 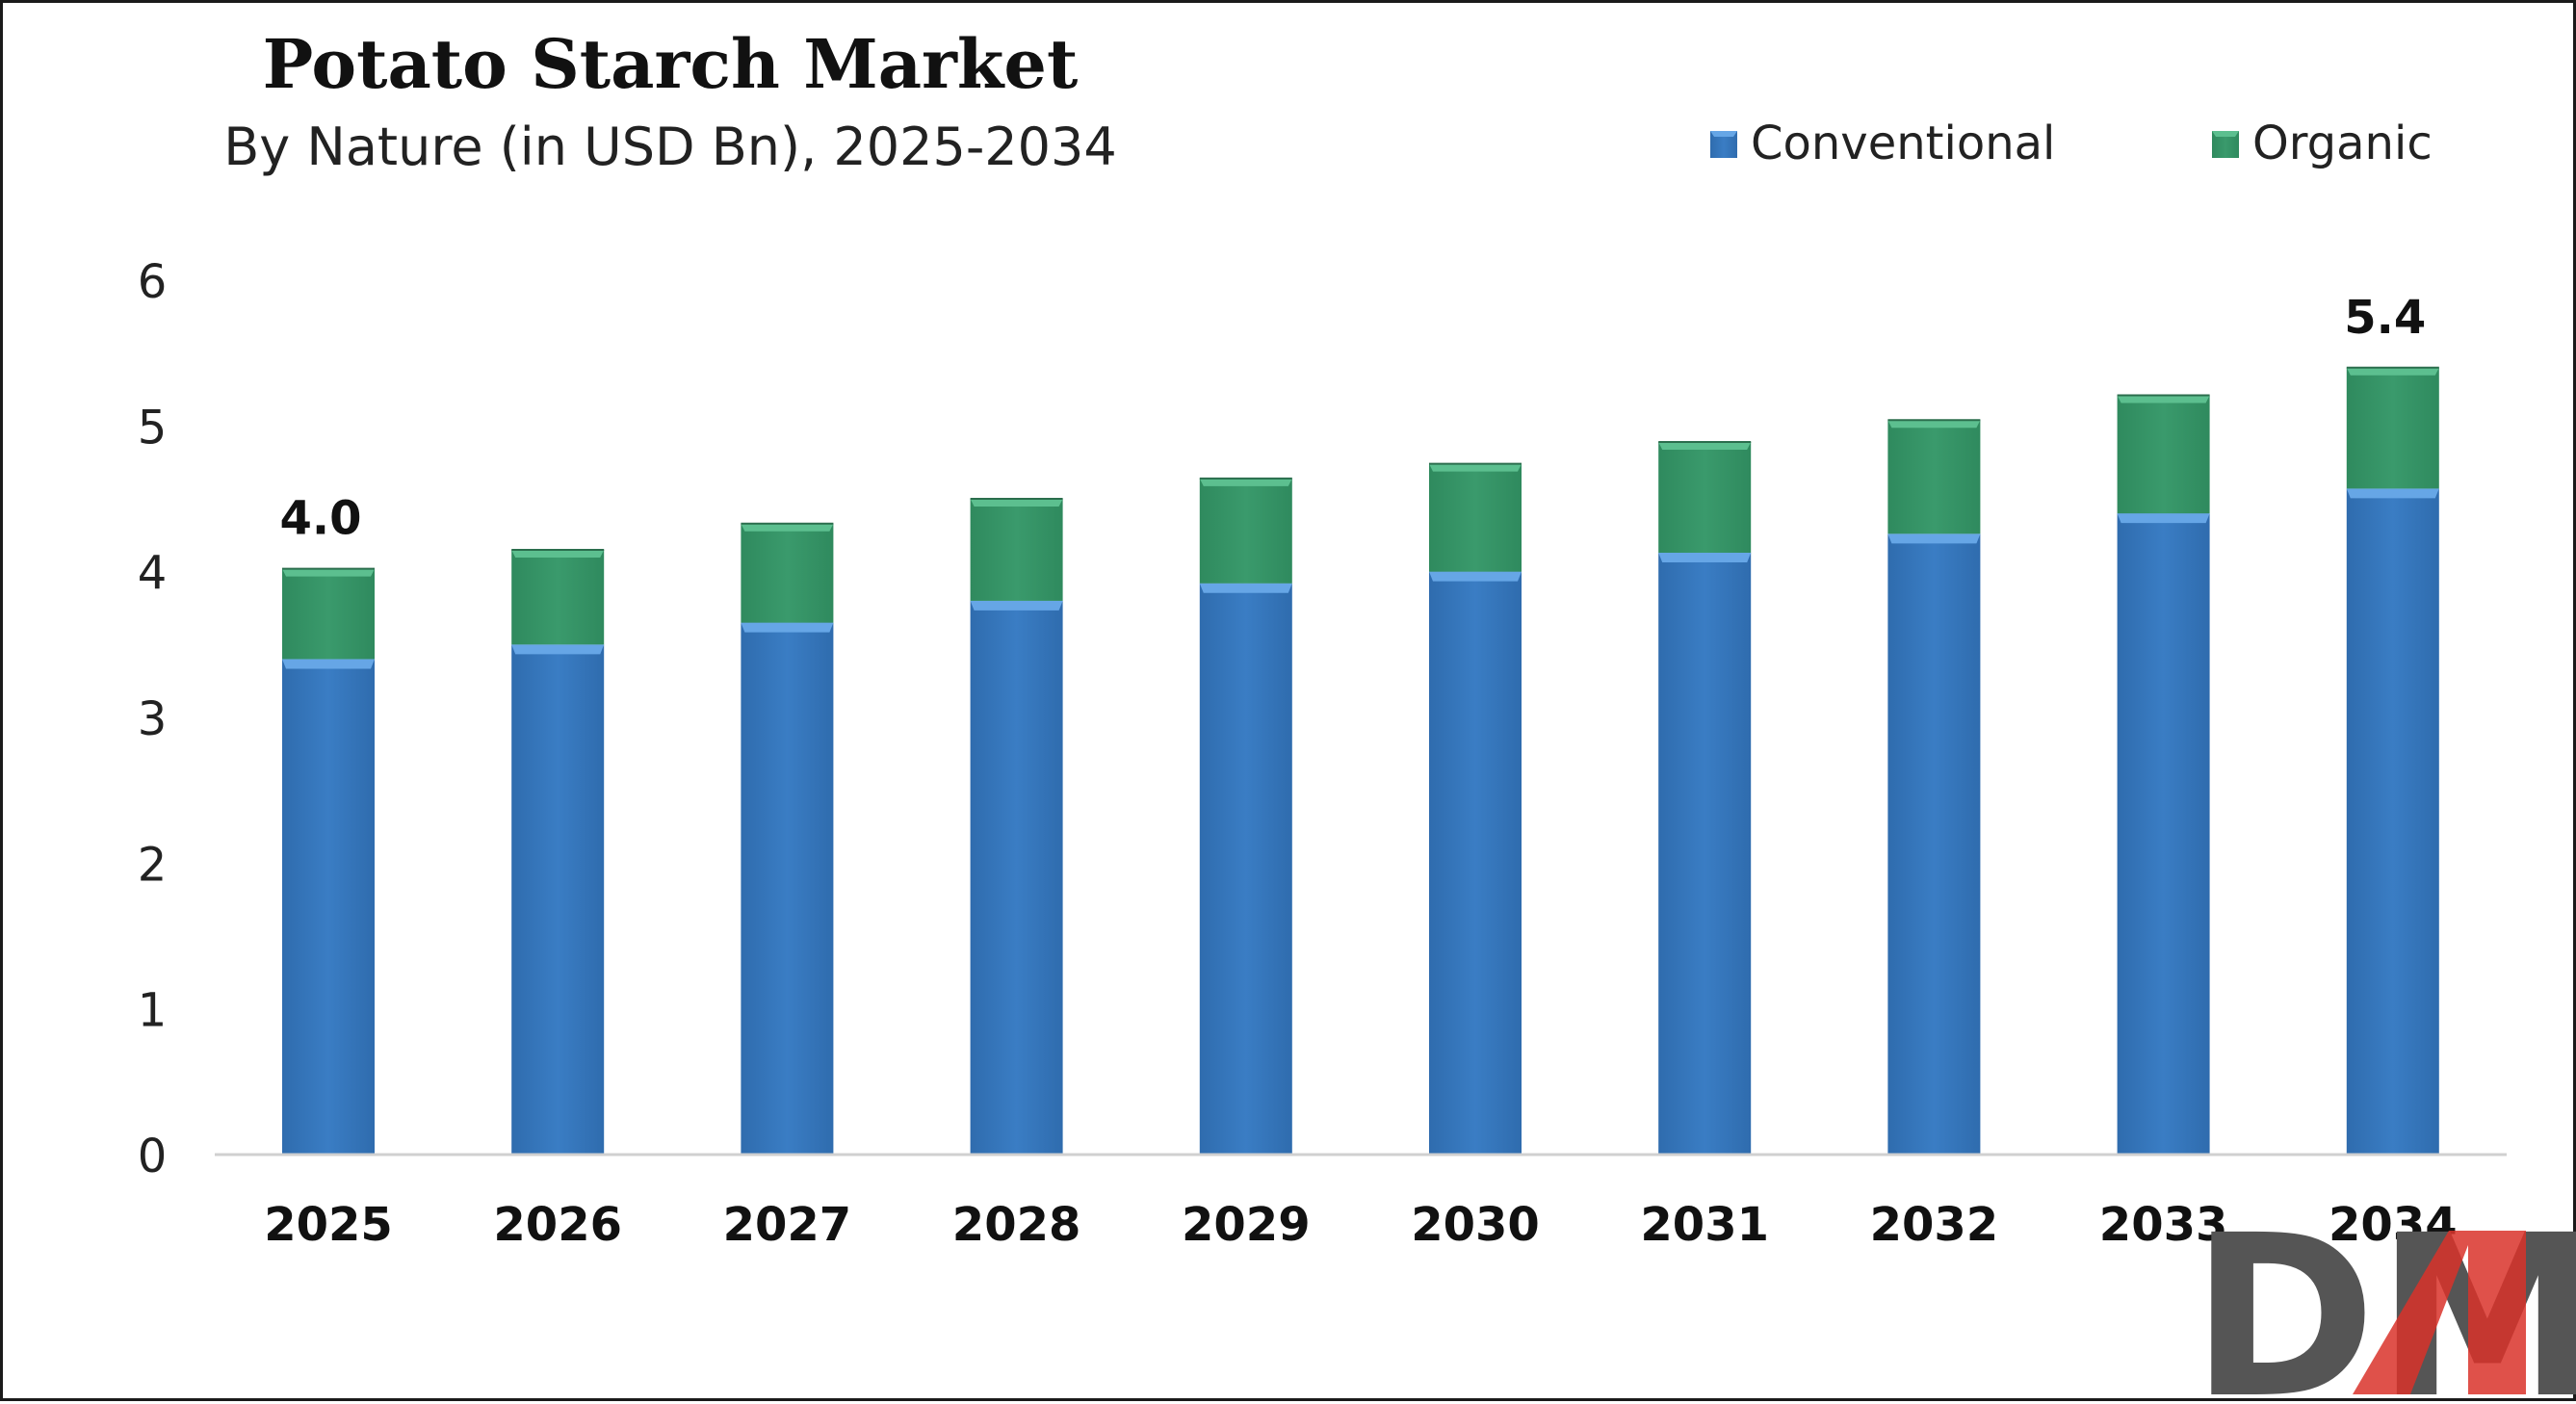 What do you see at coordinates (153, 1156) in the screenshot?
I see `y-tick-label: 0` at bounding box center [153, 1156].